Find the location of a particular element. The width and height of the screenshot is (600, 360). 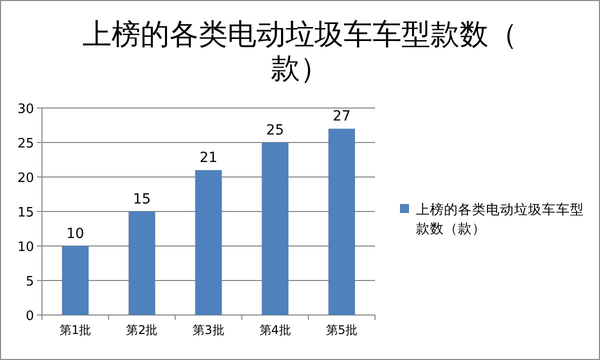

y-tick-label: 0 is located at coordinates (30, 316).